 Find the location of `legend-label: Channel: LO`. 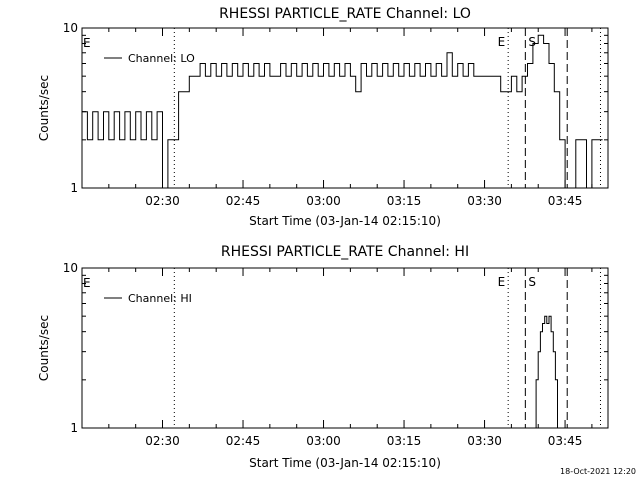

legend-label: Channel: LO is located at coordinates (161, 58).